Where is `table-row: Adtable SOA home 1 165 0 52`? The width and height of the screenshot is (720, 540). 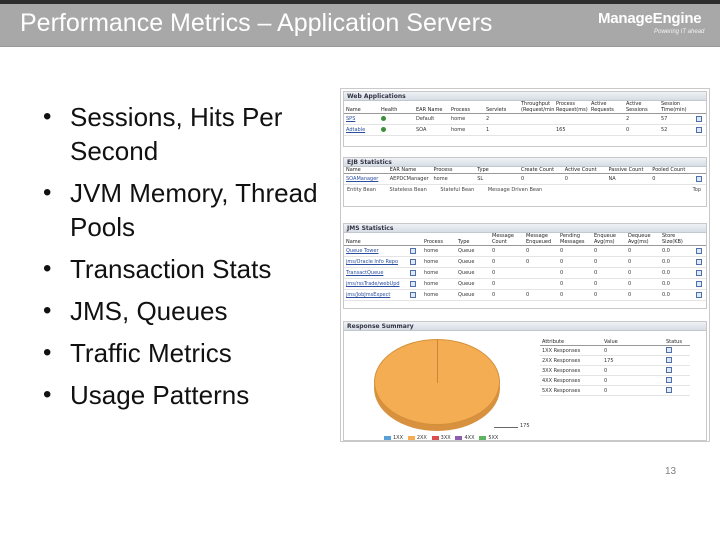 table-row: Adtable SOA home 1 165 0 52 is located at coordinates (525, 130).